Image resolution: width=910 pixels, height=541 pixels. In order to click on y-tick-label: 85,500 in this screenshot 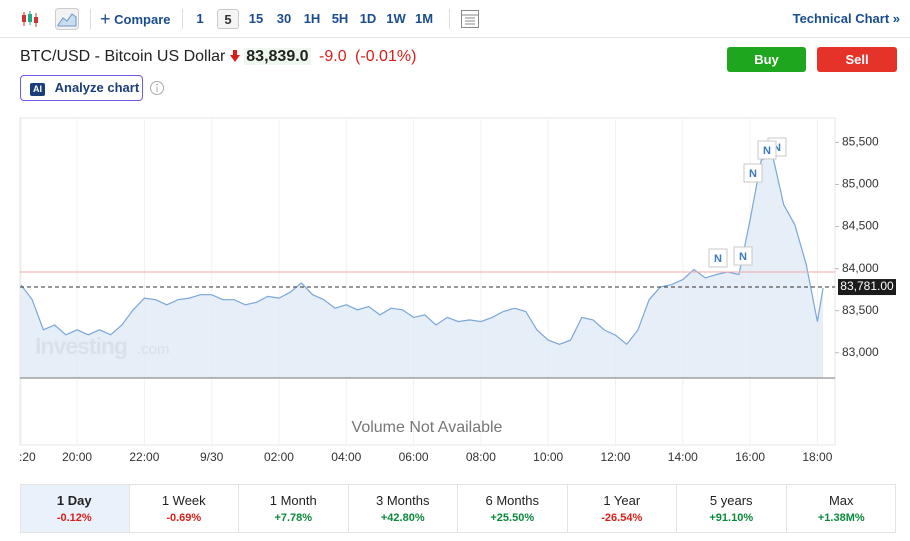, I will do `click(860, 142)`.